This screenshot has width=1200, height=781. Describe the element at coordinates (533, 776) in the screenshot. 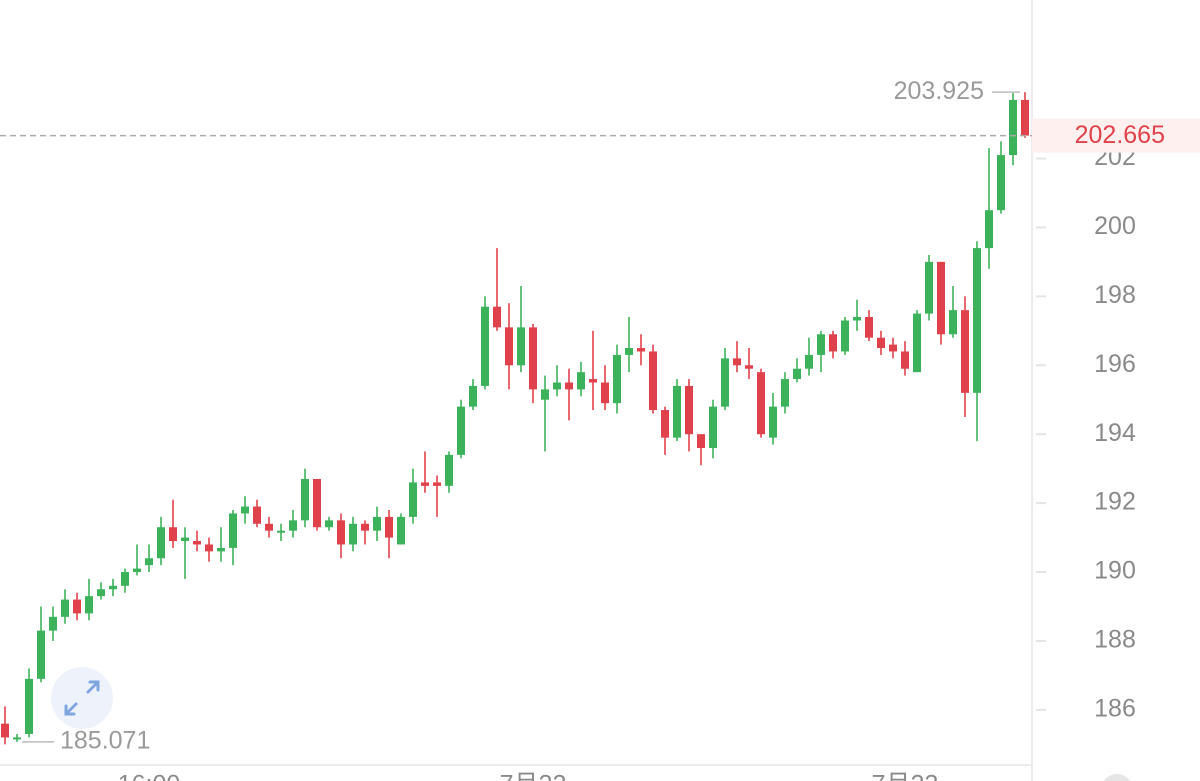

I see `x-tick-label: 7月22` at that location.